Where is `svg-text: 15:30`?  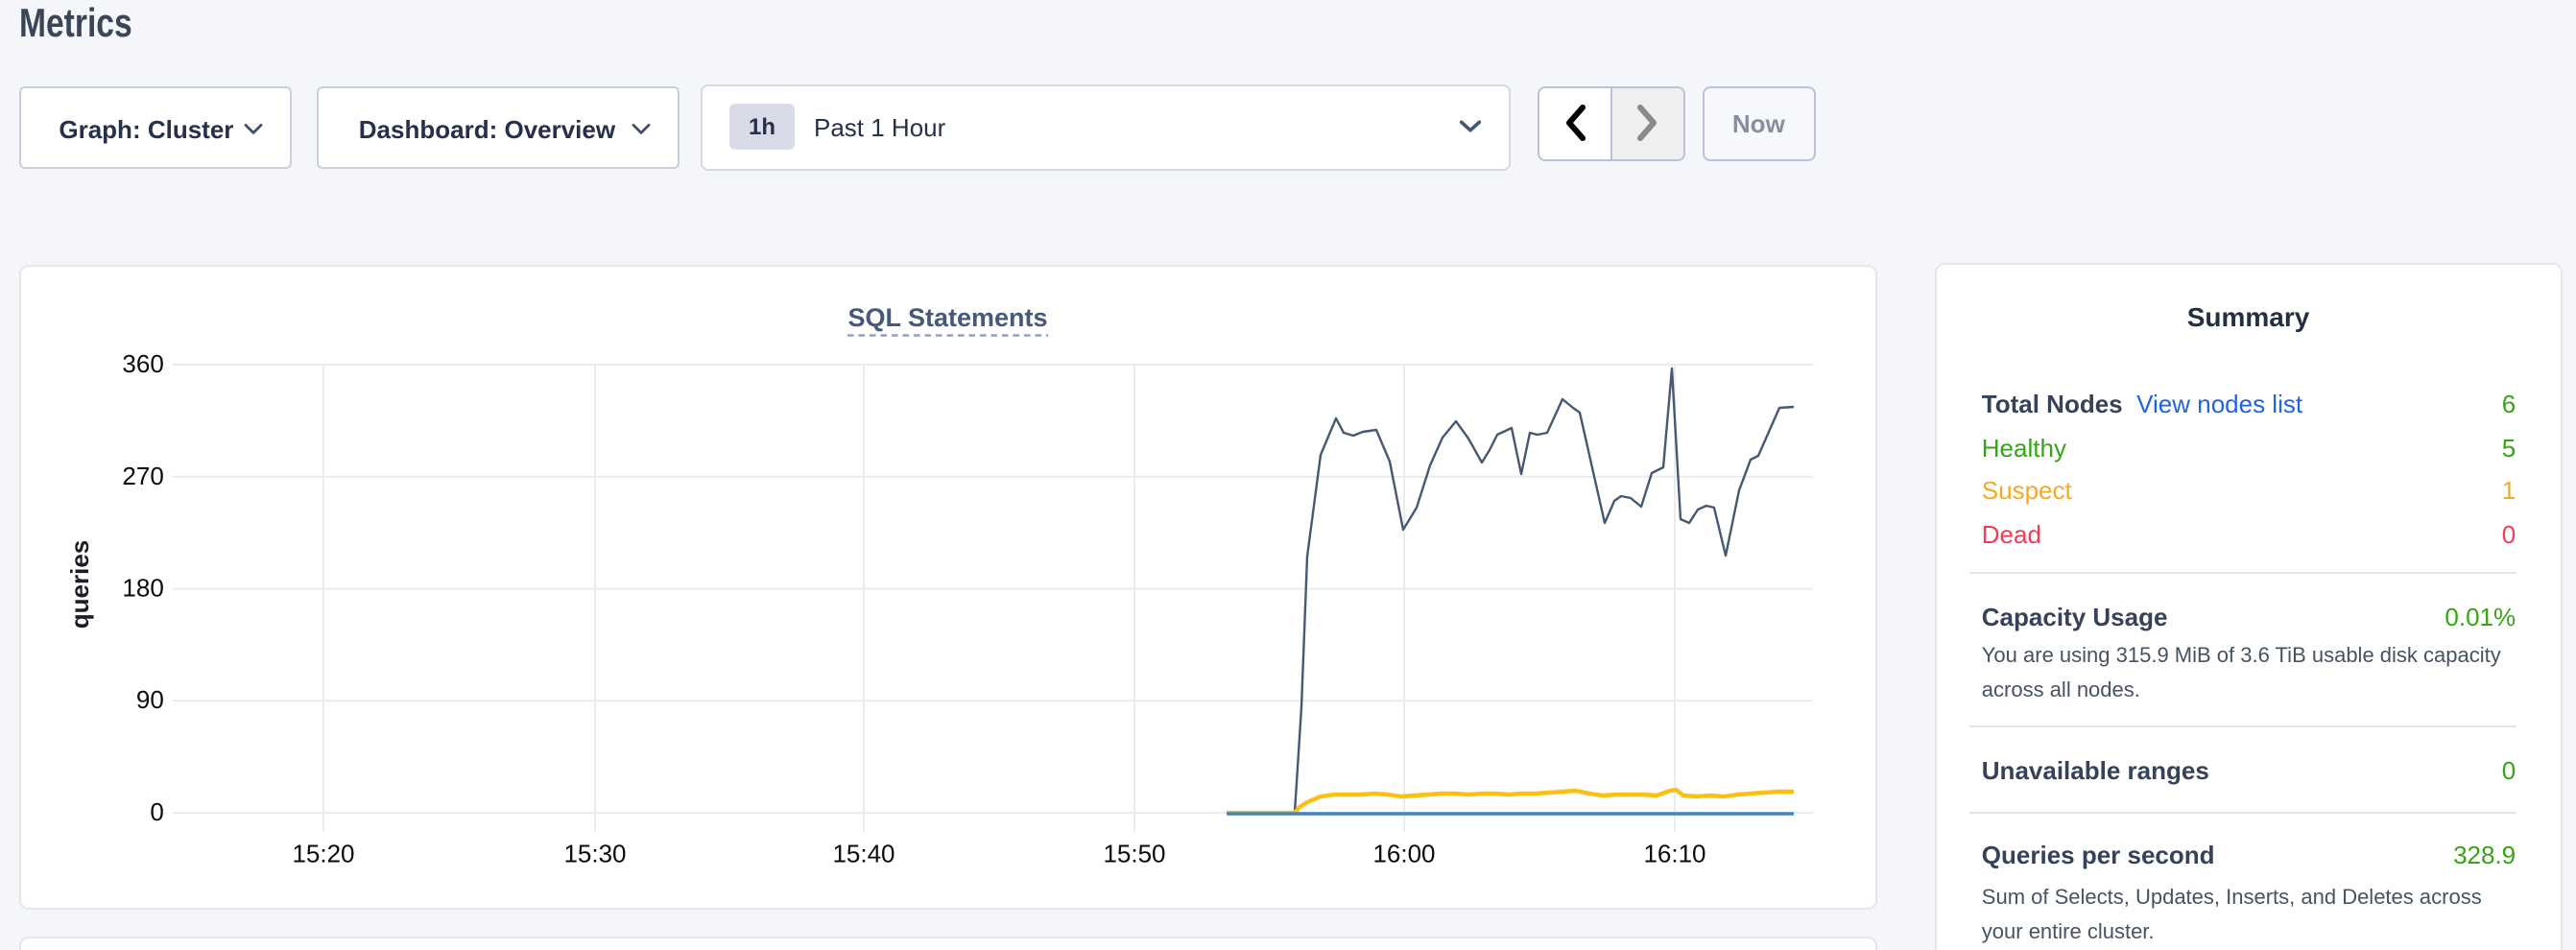
svg-text: 15:30 is located at coordinates (594, 852).